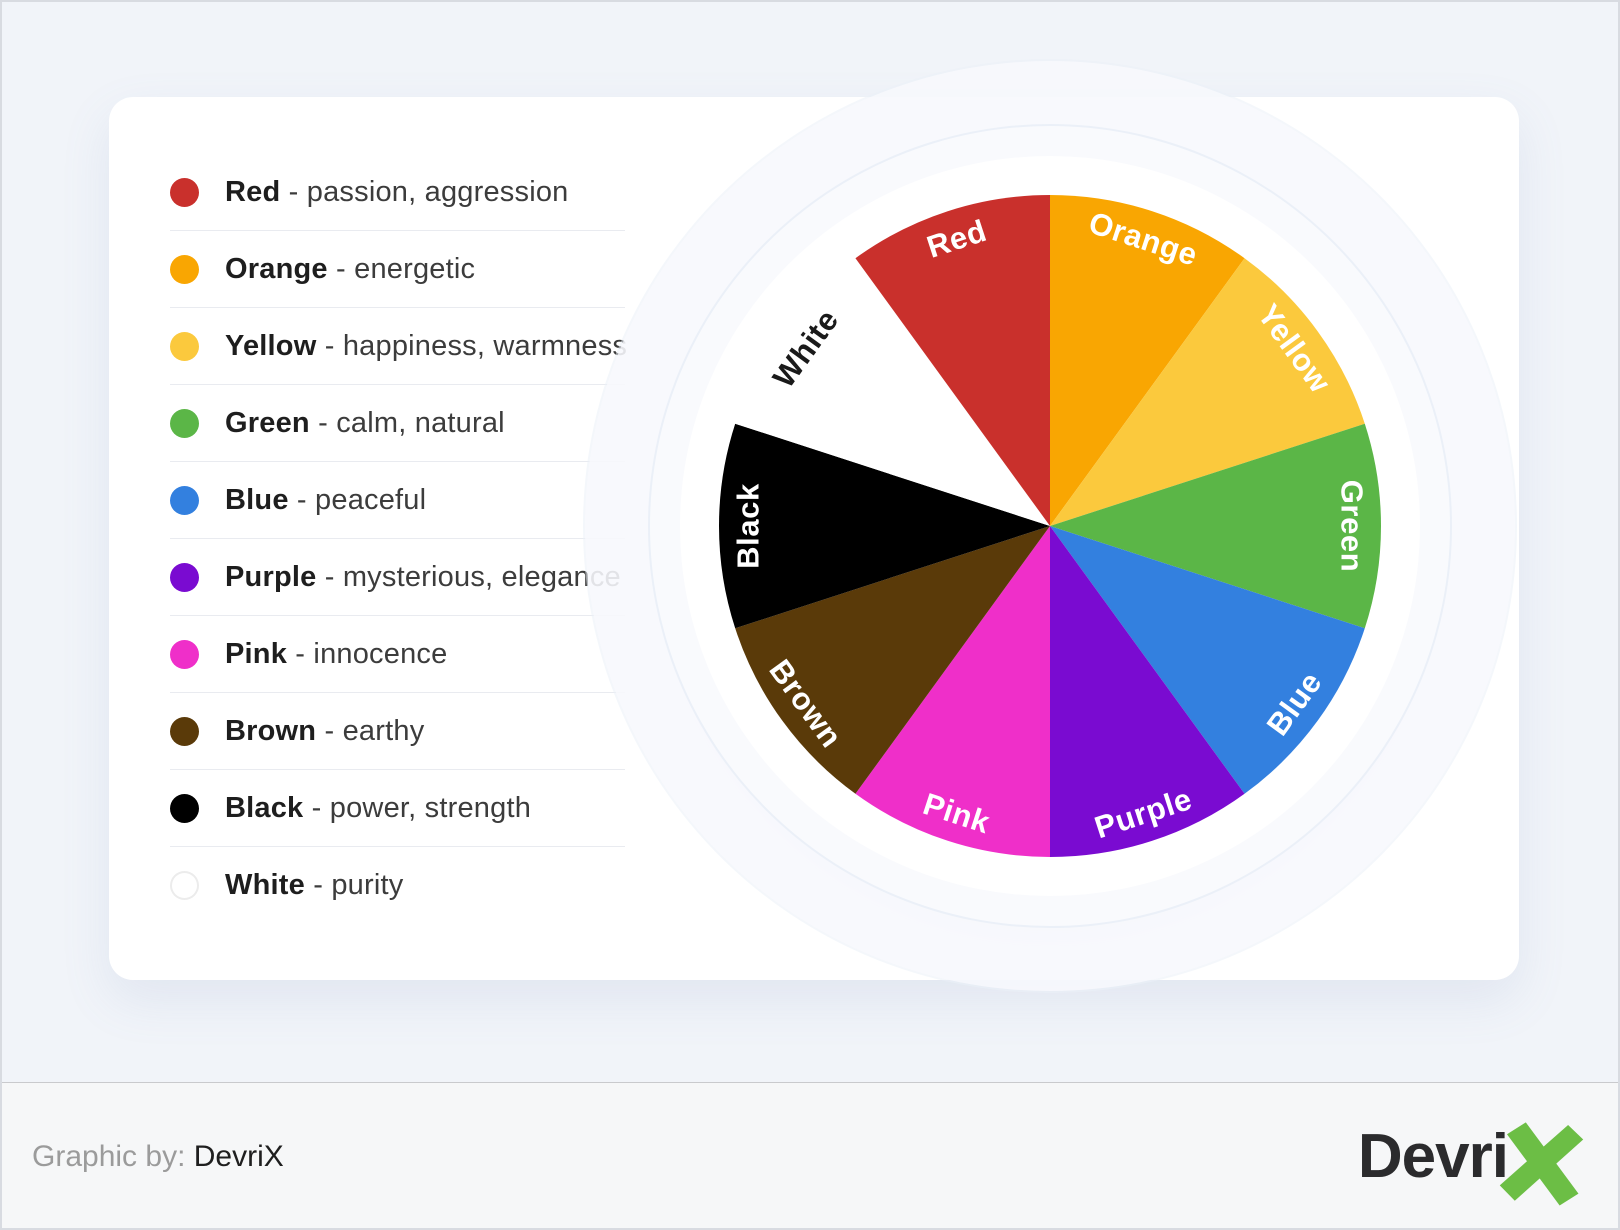  Describe the element at coordinates (1147, 360) in the screenshot. I see `pie-slice-orange` at that location.